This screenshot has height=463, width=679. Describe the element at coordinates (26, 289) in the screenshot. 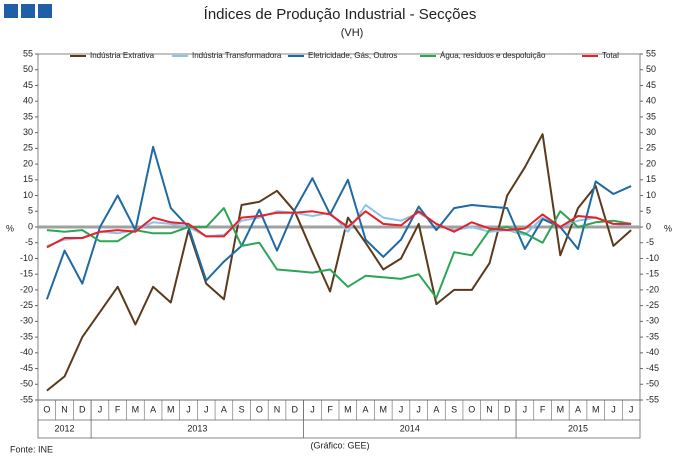

I see `y-tick-label: -20` at that location.